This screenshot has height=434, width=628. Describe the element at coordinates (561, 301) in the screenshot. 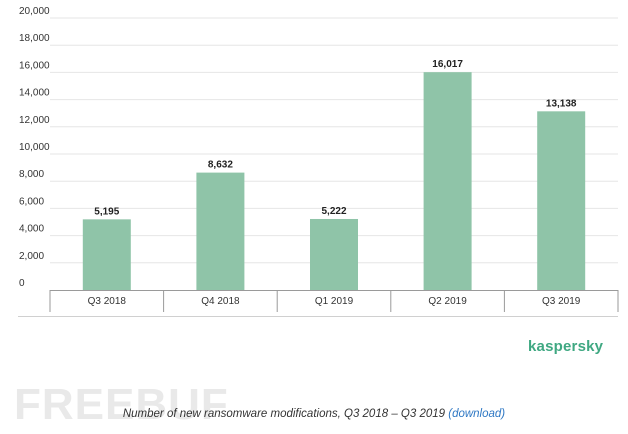

I see `x-tick-label: Q3 2019` at that location.